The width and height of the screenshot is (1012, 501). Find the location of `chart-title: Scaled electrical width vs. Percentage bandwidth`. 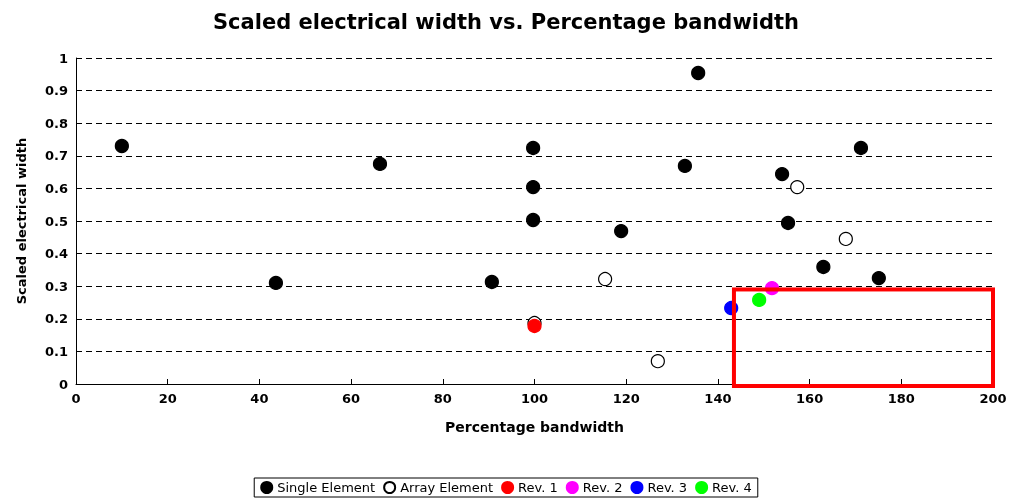

chart-title: Scaled electrical width vs. Percentage bandwidth is located at coordinates (506, 21).